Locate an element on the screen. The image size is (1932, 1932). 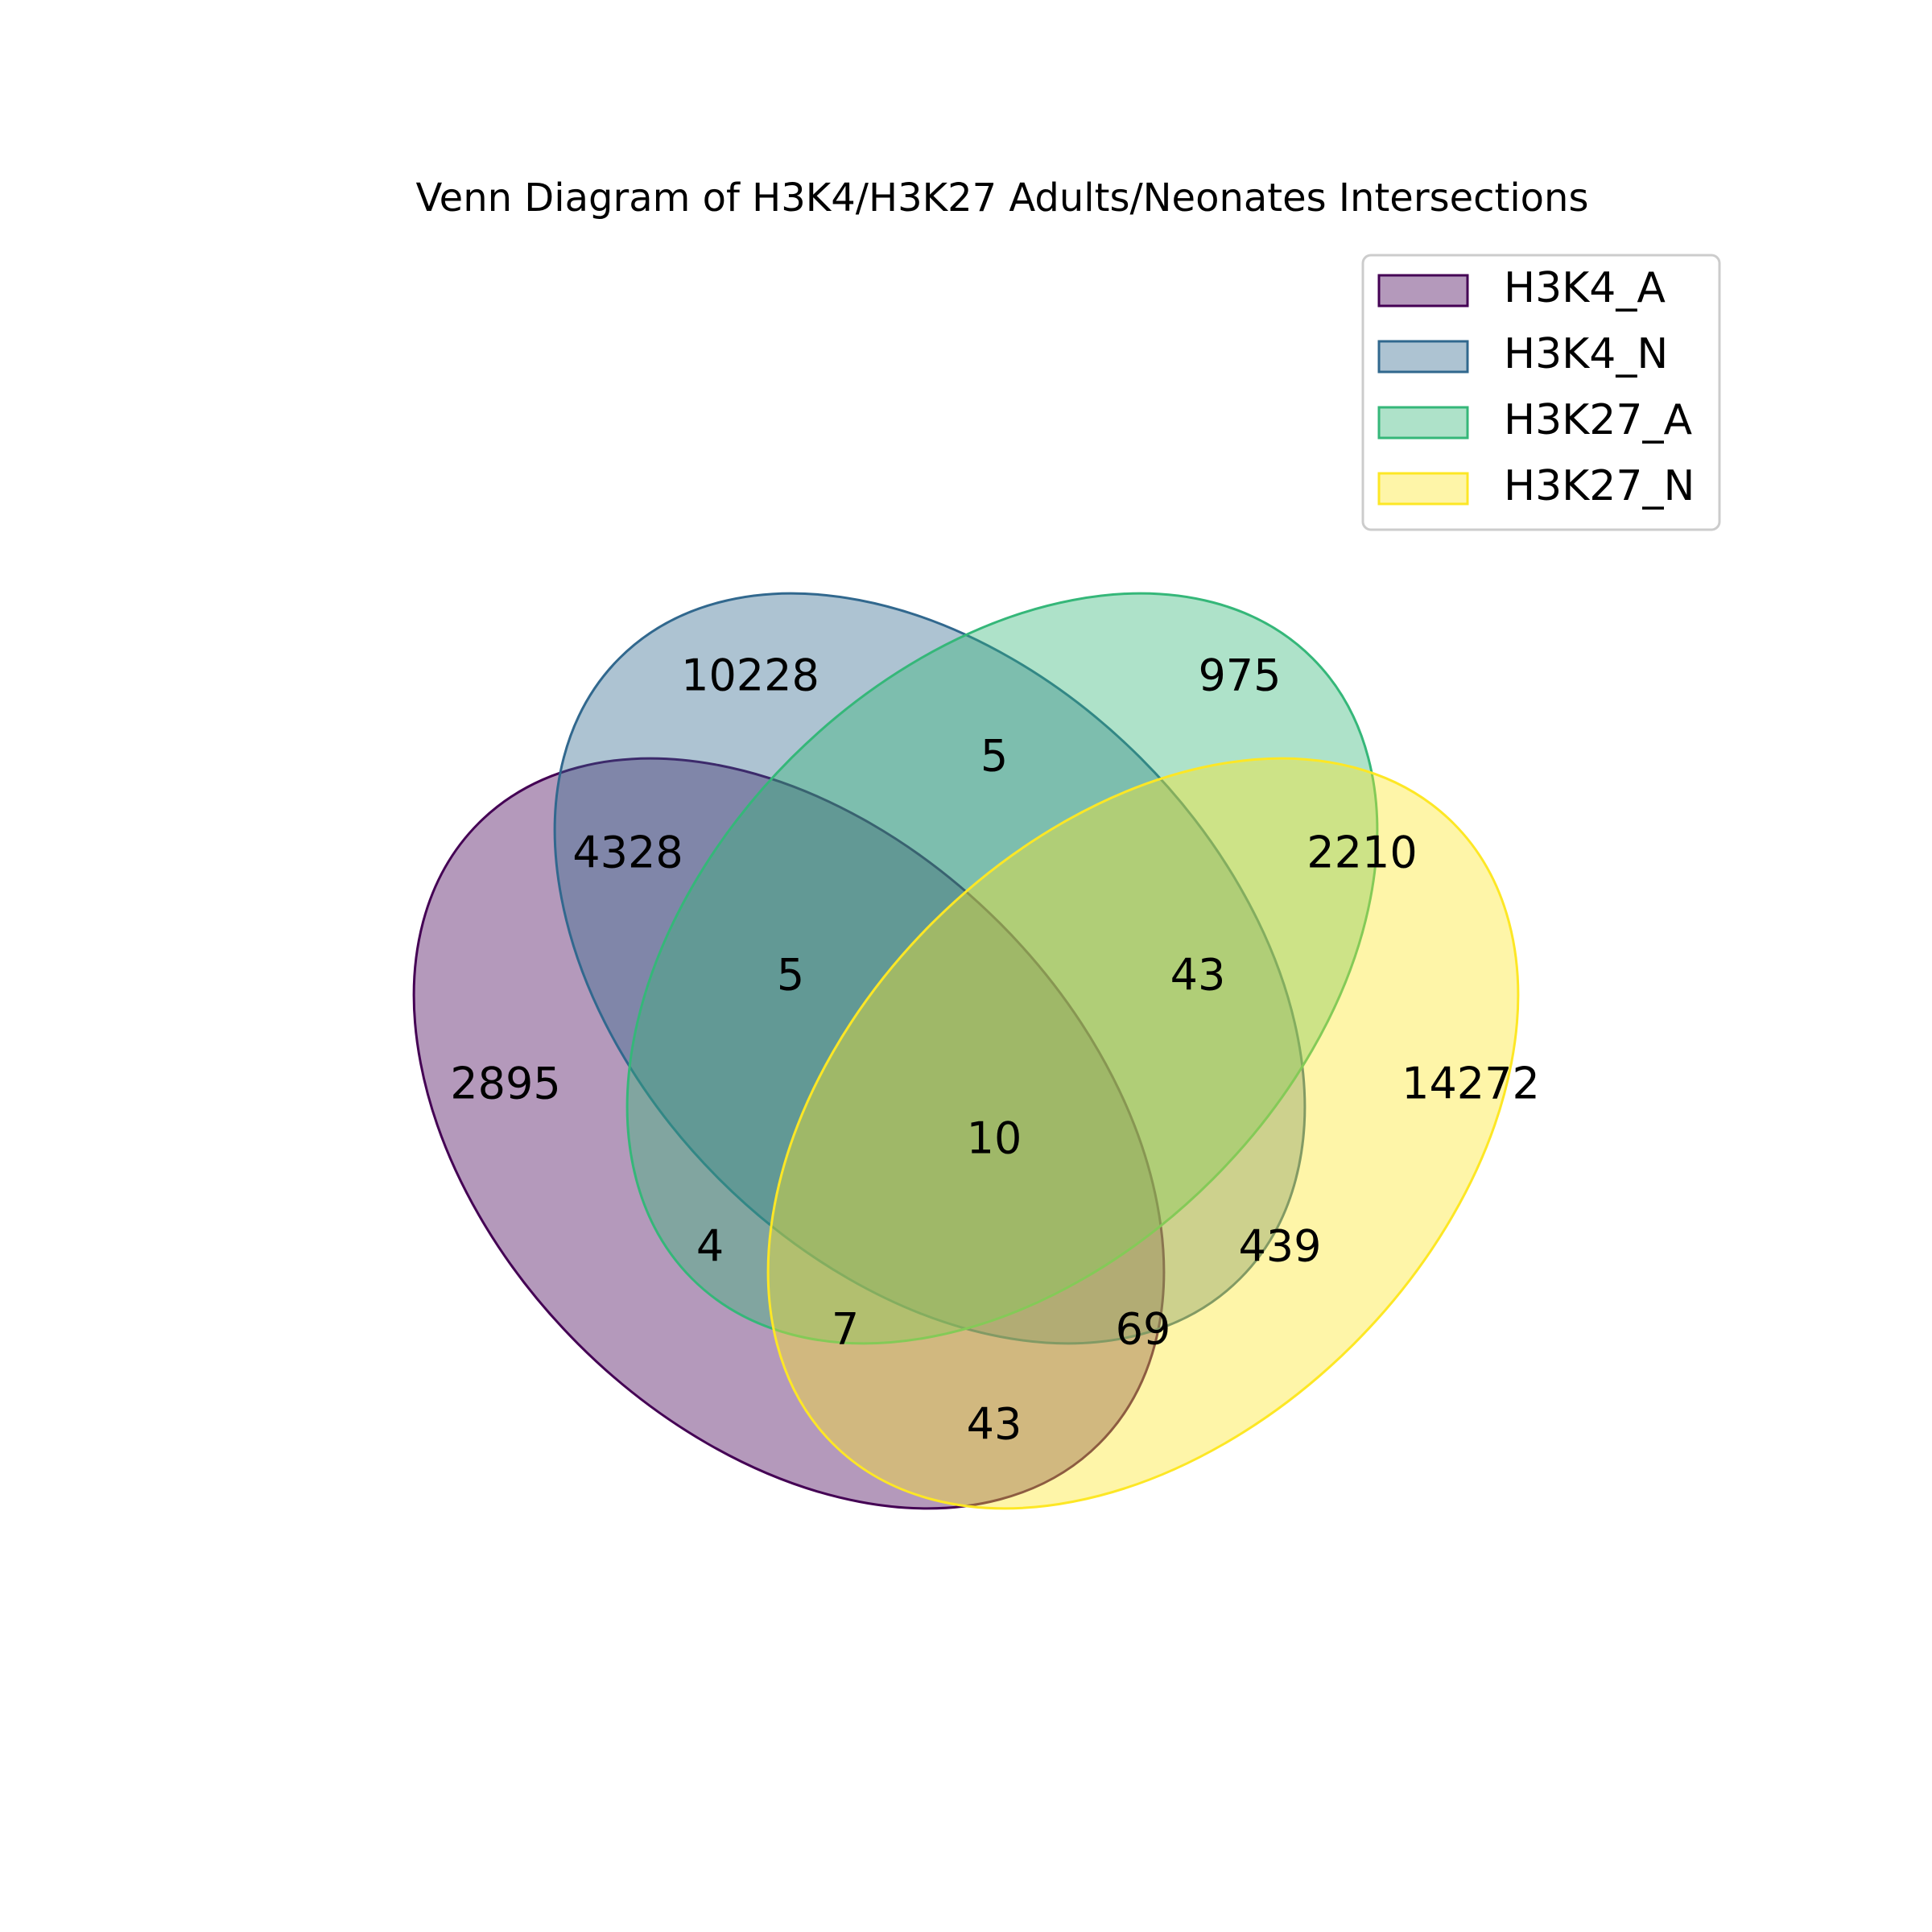
region-label-bcd: 43 is located at coordinates (1198, 975).